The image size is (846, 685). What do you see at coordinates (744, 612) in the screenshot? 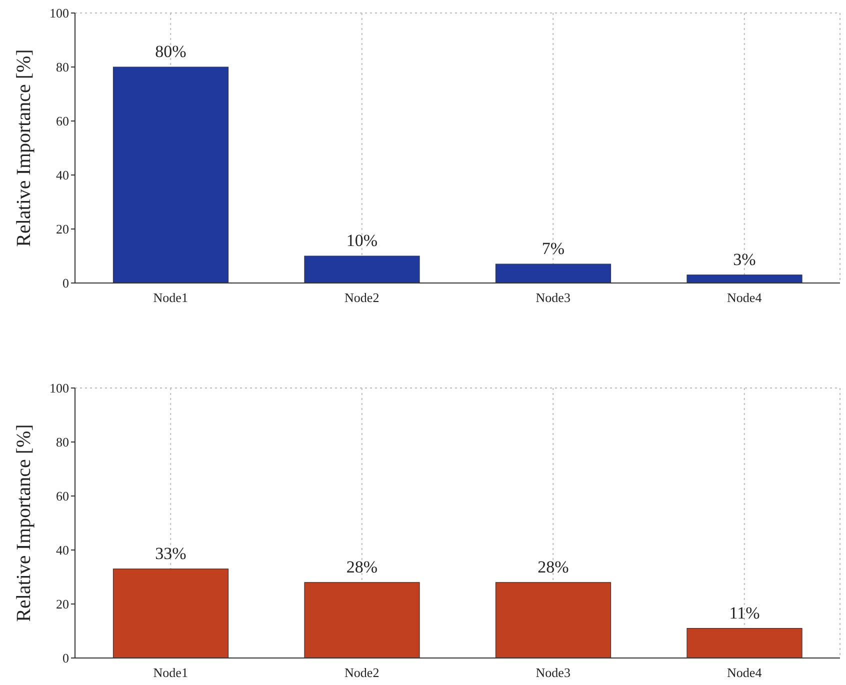
I see `data-label: 11%` at bounding box center [744, 612].